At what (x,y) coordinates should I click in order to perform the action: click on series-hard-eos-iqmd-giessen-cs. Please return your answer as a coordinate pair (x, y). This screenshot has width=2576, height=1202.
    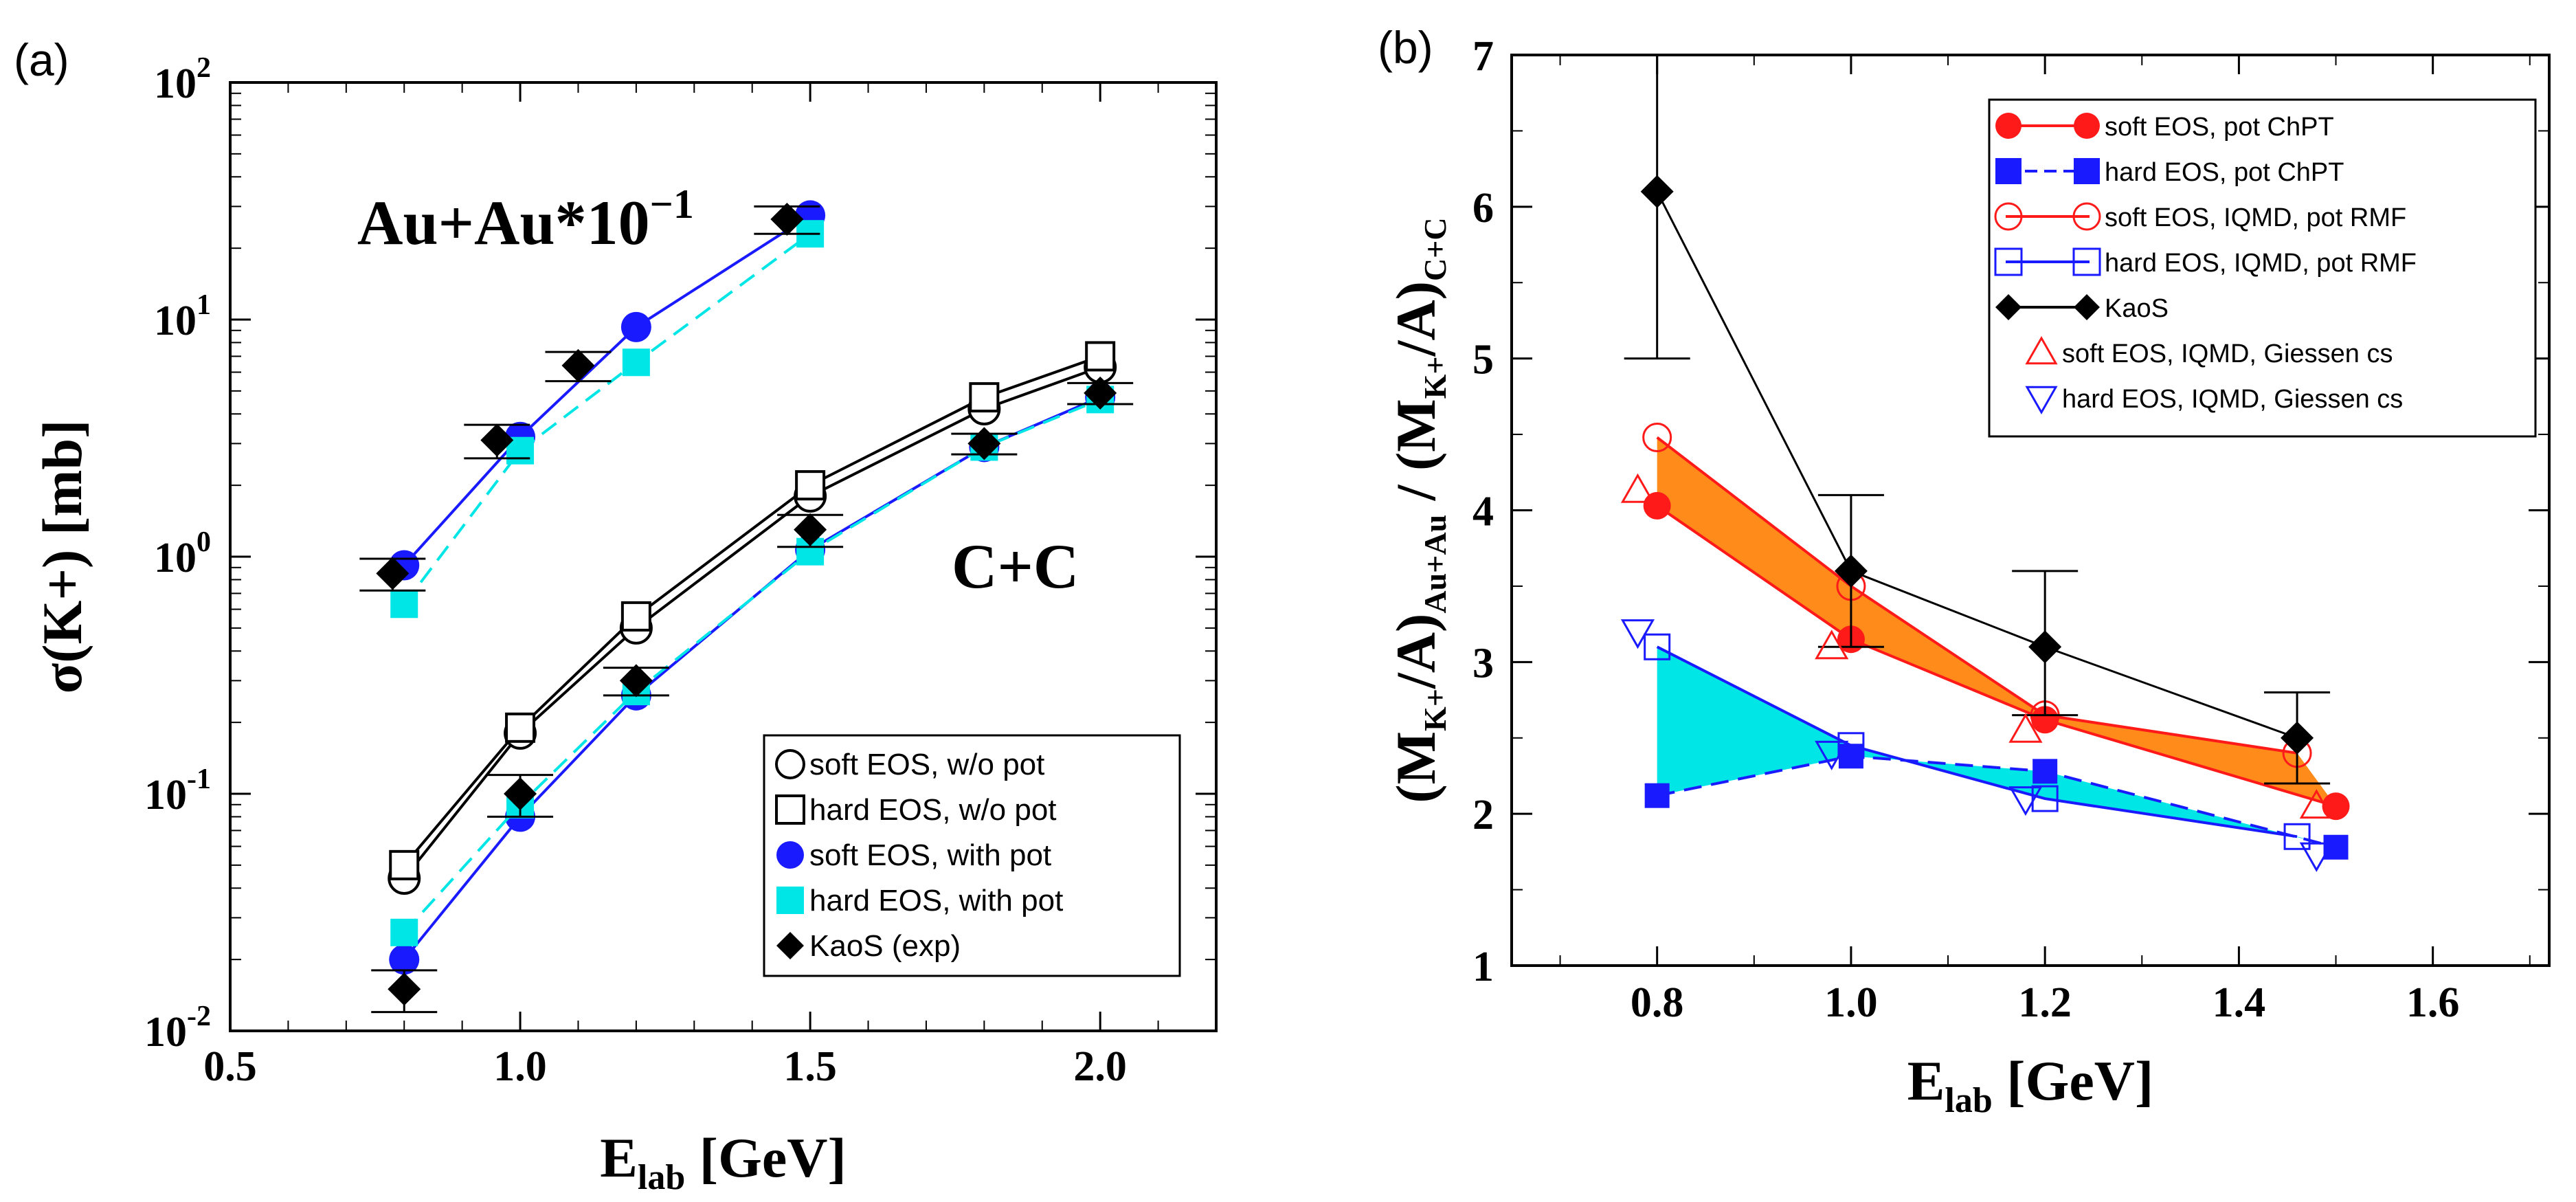
    Looking at the image, I should click on (1976, 746).